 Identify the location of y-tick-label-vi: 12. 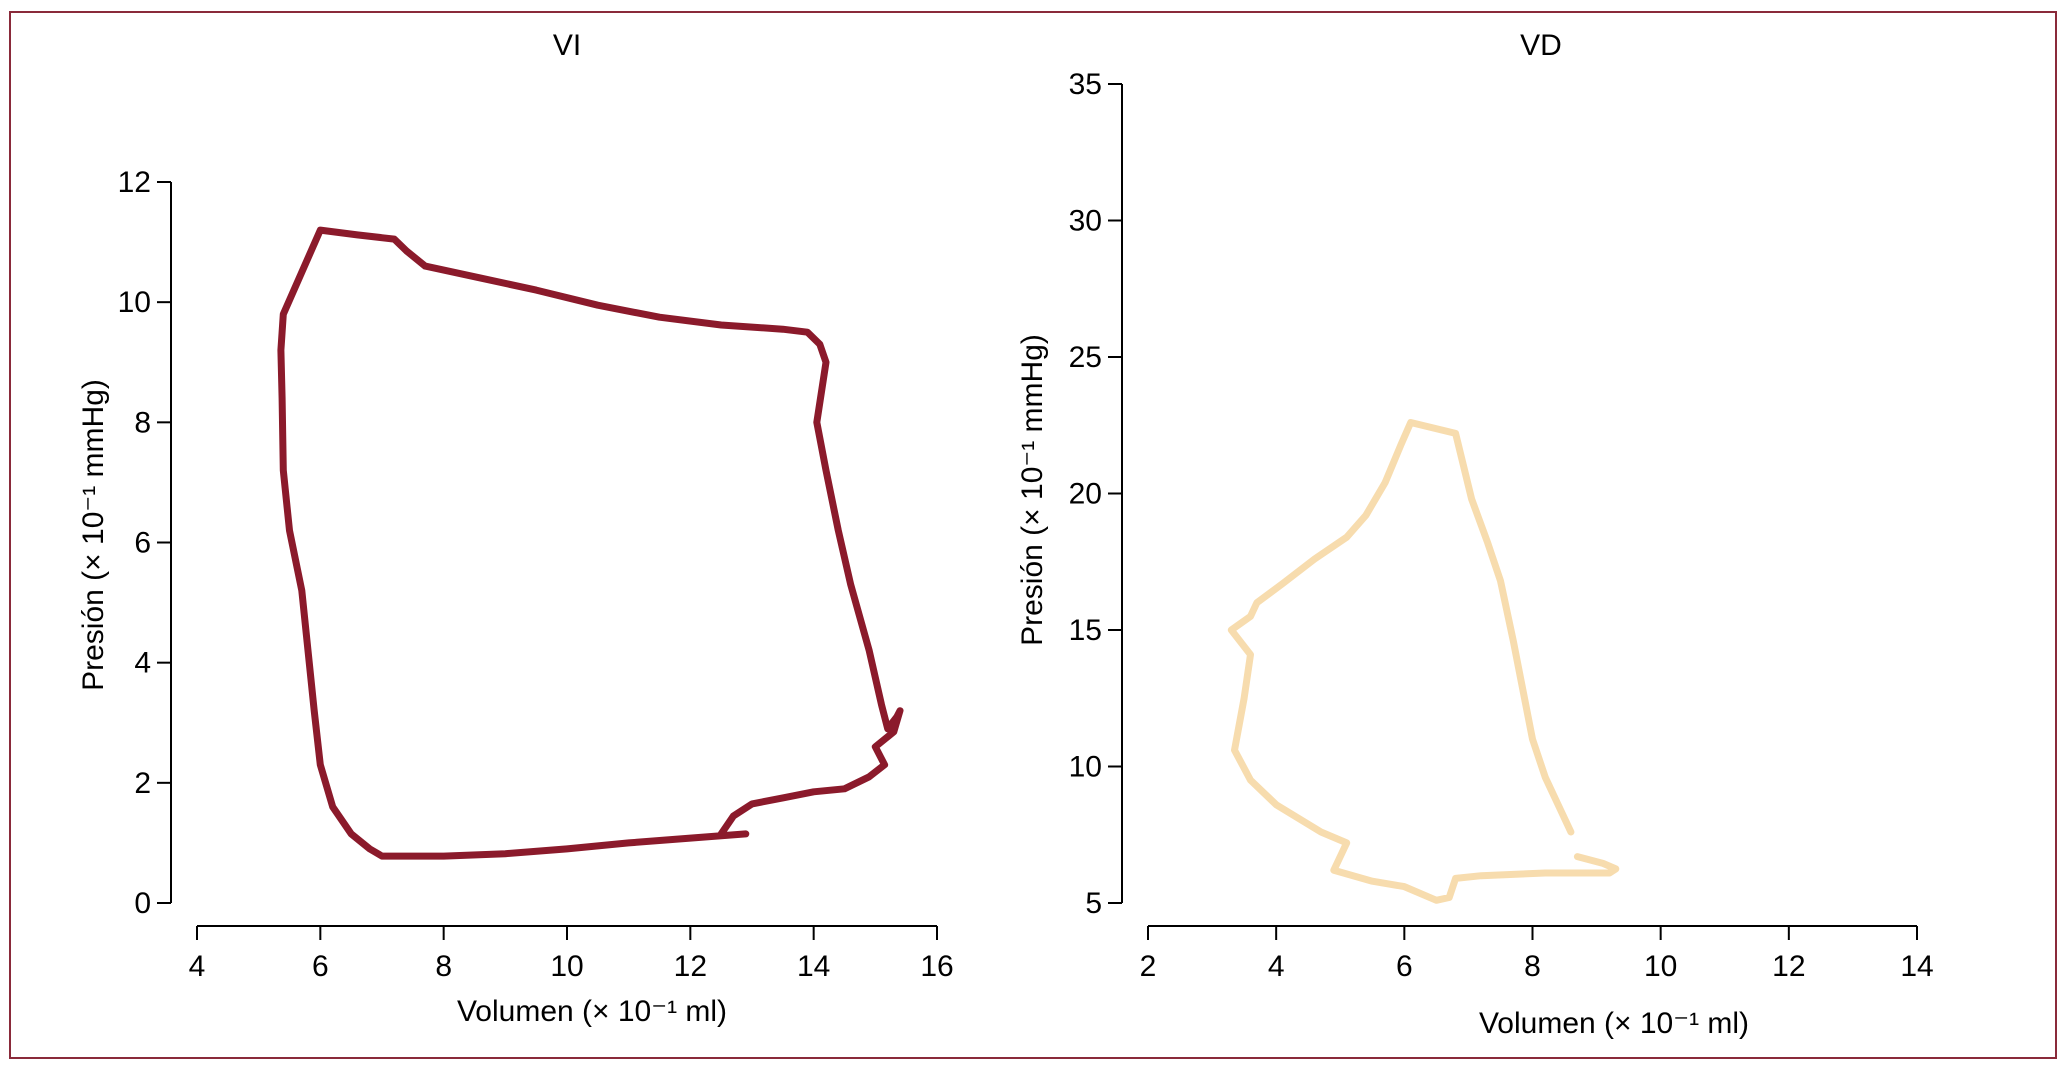
(134, 182).